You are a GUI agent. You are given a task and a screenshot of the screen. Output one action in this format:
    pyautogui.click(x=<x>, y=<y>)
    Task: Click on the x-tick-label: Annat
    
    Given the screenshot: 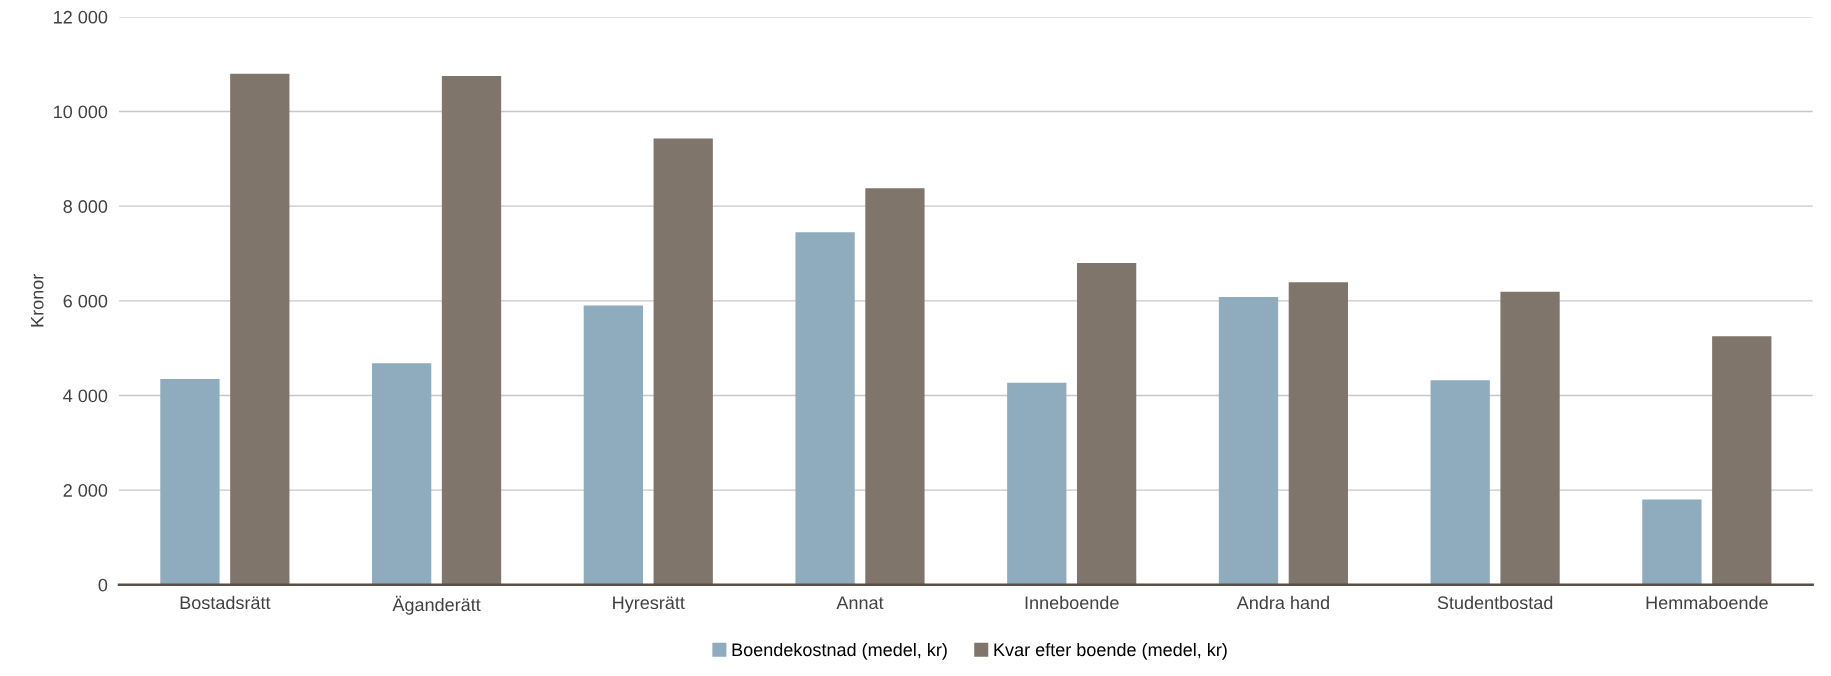 What is the action you would take?
    pyautogui.click(x=860, y=603)
    